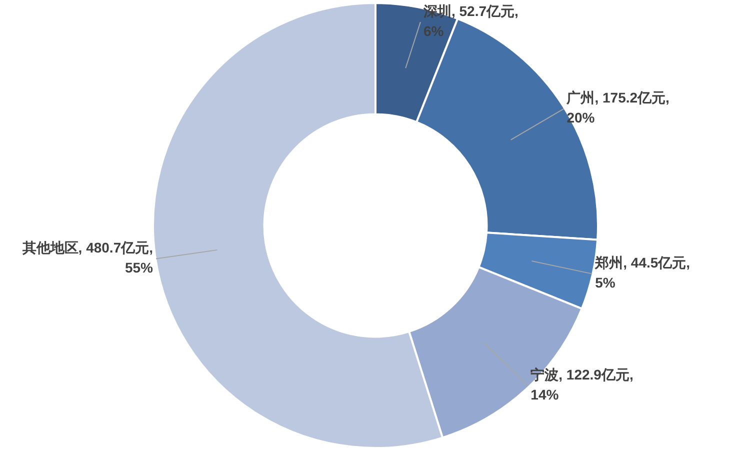 The width and height of the screenshot is (751, 451). I want to click on slice-label: 其他地区, 480.7亿元, 55%, so click(87, 258).